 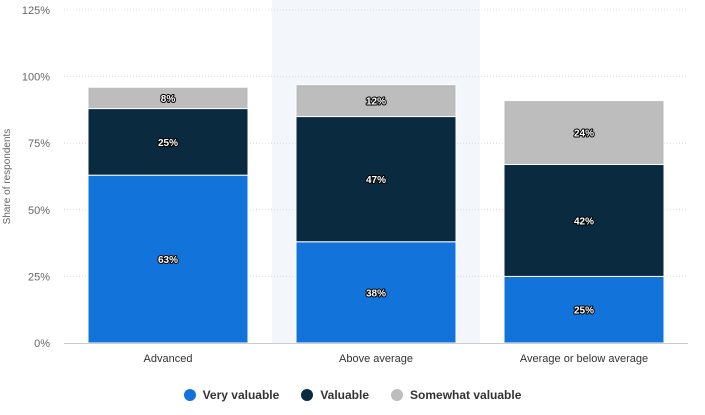 I want to click on data-label: 47%, so click(x=376, y=180).